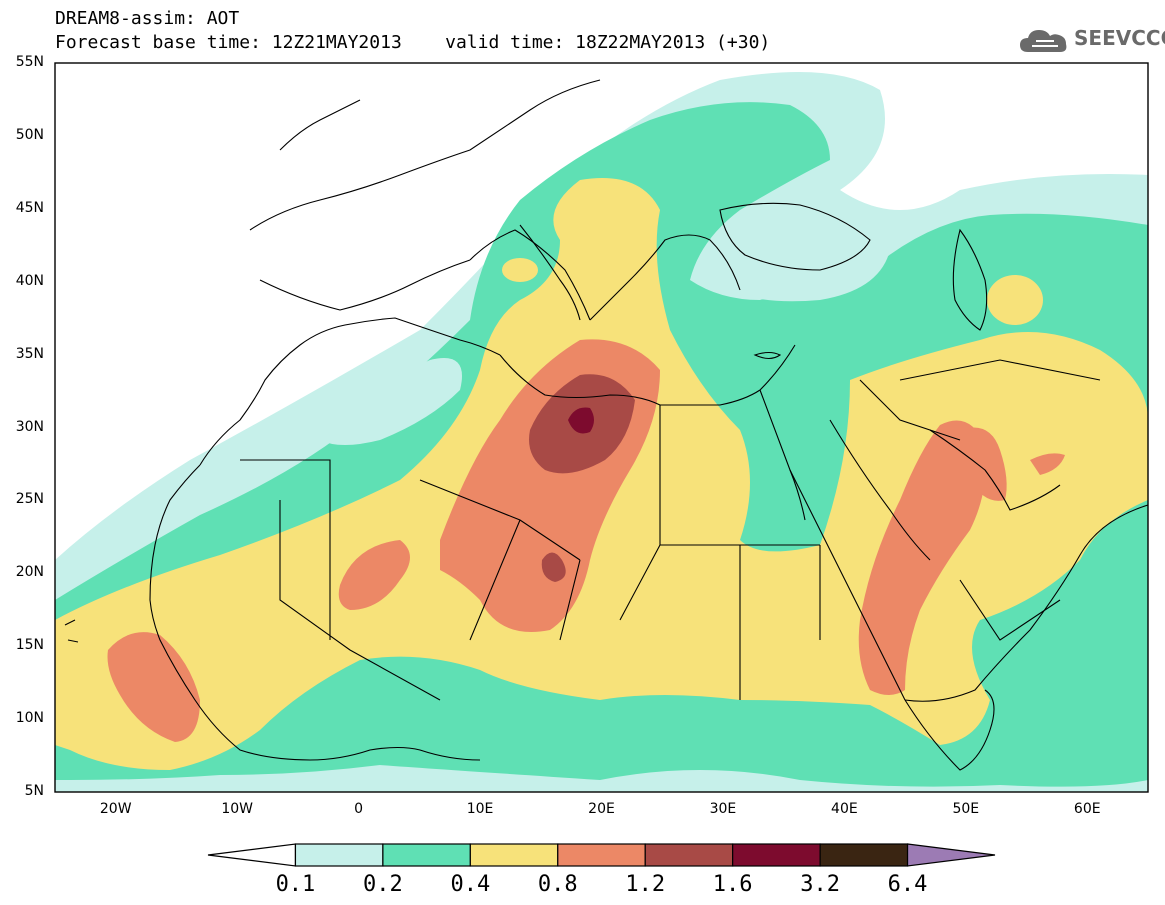 Image resolution: width=1165 pixels, height=905 pixels. Describe the element at coordinates (29, 134) in the screenshot. I see `lat-tick-label: 50N` at that location.